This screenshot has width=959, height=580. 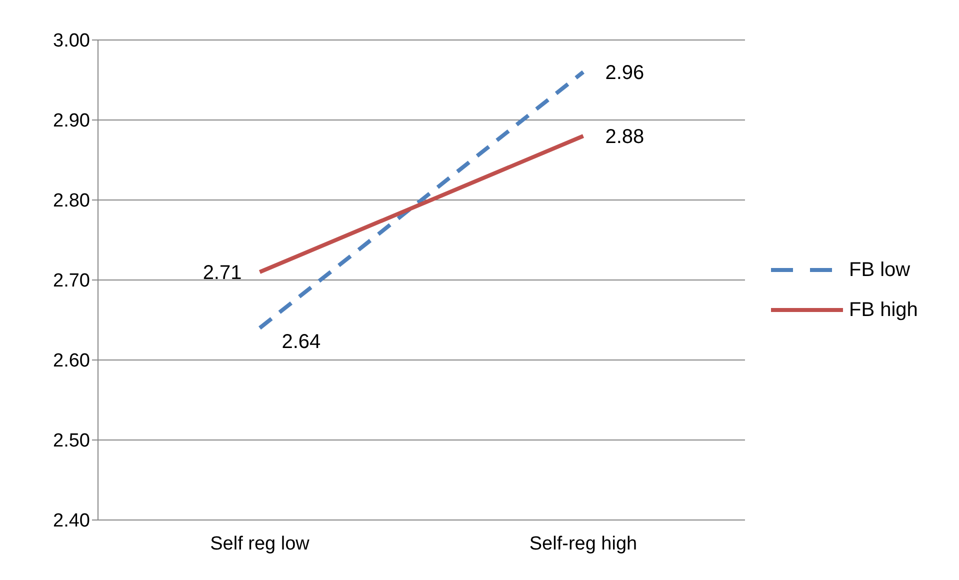 What do you see at coordinates (583, 543) in the screenshot?
I see `x-tick-label: Self-reg high` at bounding box center [583, 543].